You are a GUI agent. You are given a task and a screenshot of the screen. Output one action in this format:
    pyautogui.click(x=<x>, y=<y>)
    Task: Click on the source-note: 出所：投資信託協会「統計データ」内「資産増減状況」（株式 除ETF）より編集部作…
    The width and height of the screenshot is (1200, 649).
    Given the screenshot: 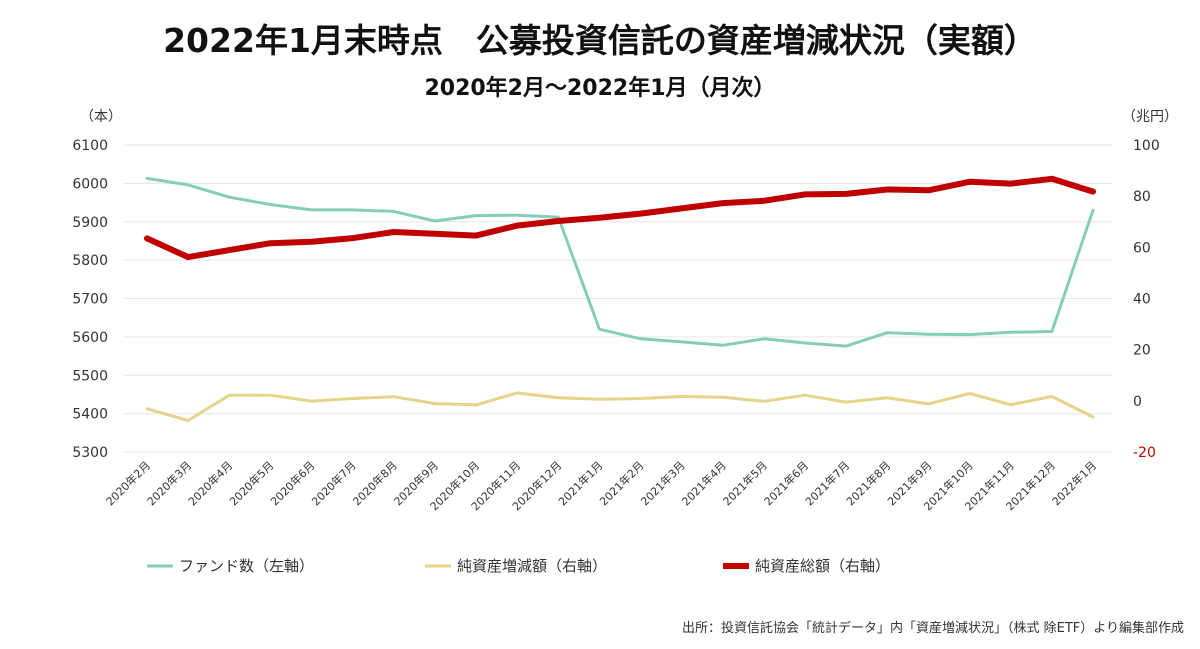 What is the action you would take?
    pyautogui.click(x=932, y=628)
    